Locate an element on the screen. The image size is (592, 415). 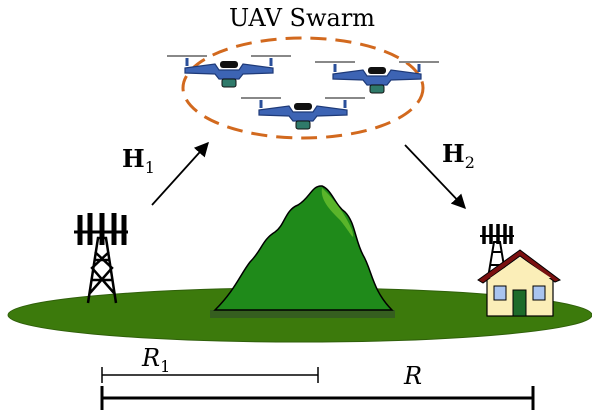
distance-label: R is located at coordinates (412, 376).